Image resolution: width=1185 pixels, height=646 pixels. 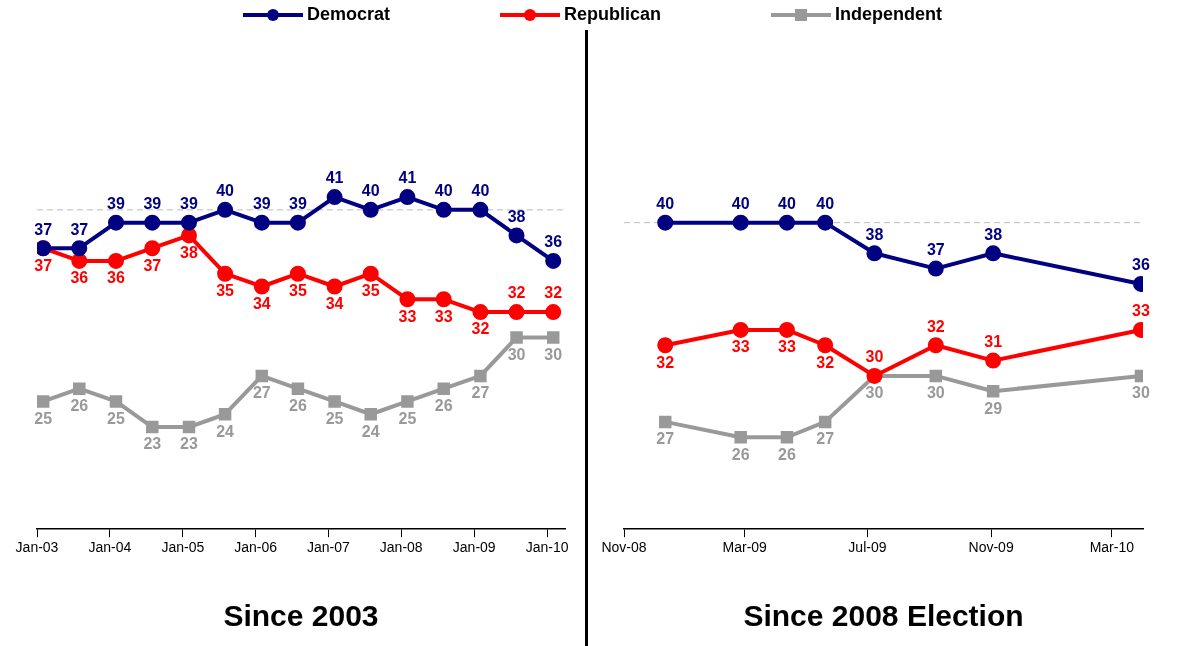 I want to click on text: Since 2008 Election, so click(x=883, y=616).